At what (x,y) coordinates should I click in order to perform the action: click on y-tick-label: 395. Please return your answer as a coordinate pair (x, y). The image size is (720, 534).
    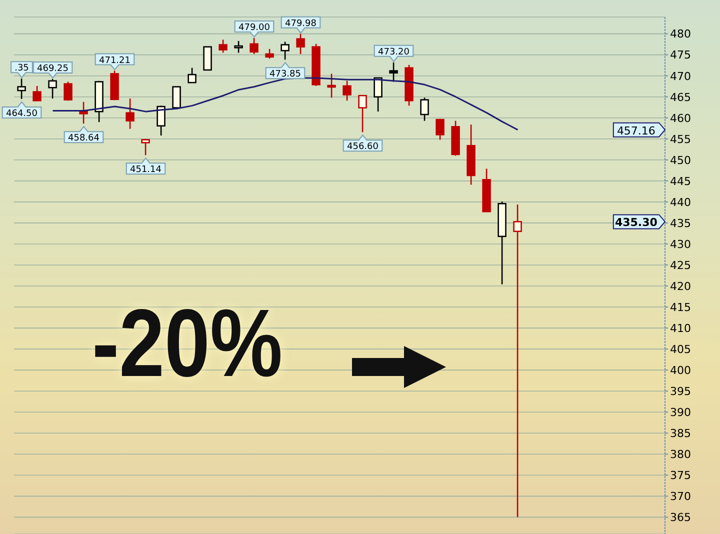
    Looking at the image, I should click on (680, 391).